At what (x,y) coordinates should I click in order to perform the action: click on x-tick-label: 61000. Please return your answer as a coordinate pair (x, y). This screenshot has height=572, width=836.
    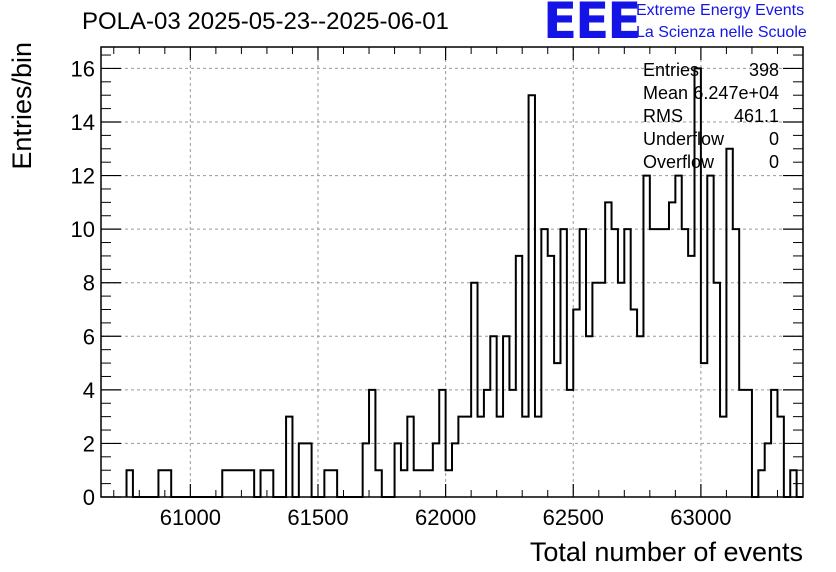
    Looking at the image, I should click on (190, 517).